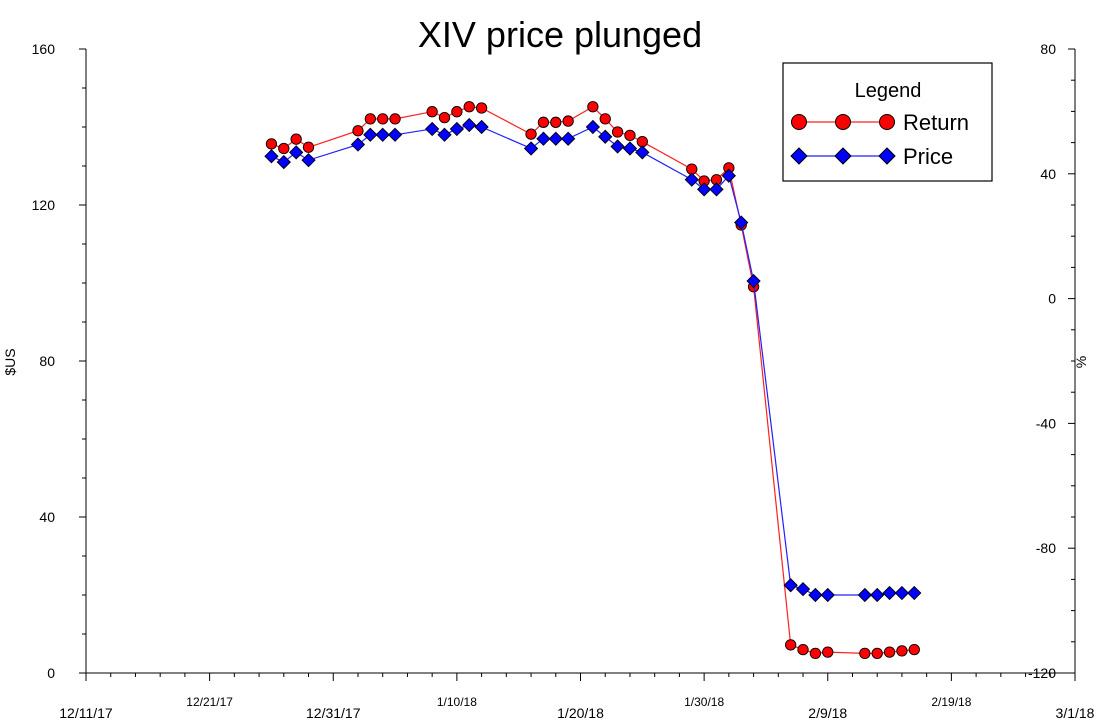 The height and width of the screenshot is (725, 1100). Describe the element at coordinates (1046, 423) in the screenshot. I see `right-tick-label: -40` at that location.